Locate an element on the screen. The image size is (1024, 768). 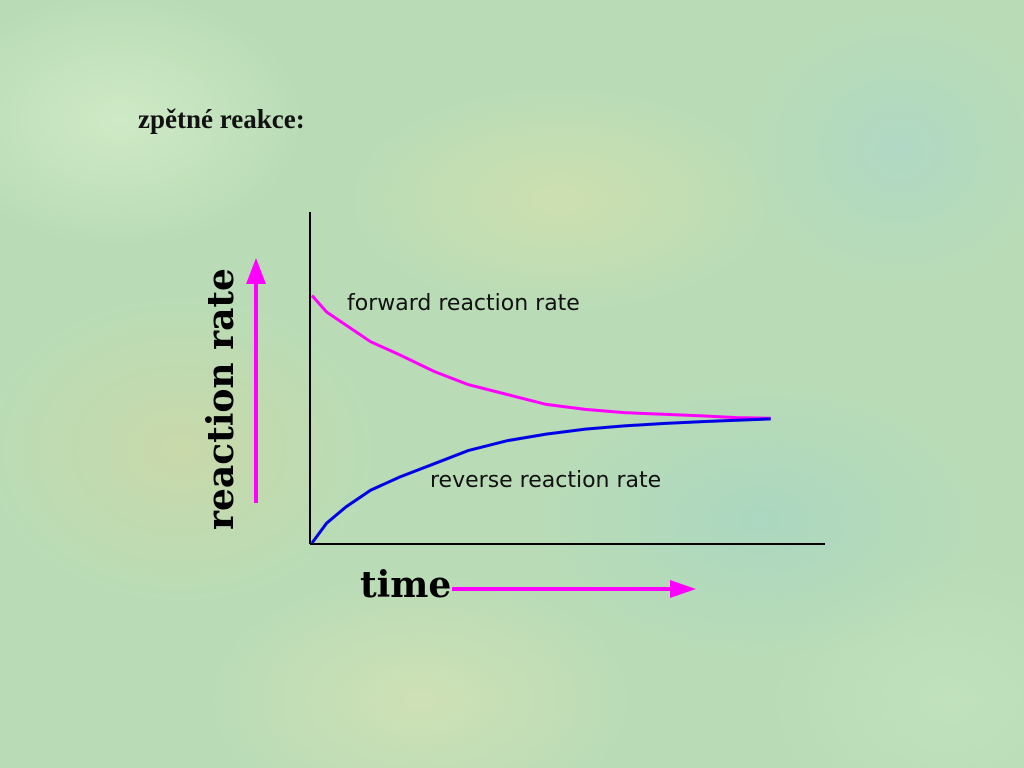
forward-series-label: forward reaction rate is located at coordinates (463, 303).